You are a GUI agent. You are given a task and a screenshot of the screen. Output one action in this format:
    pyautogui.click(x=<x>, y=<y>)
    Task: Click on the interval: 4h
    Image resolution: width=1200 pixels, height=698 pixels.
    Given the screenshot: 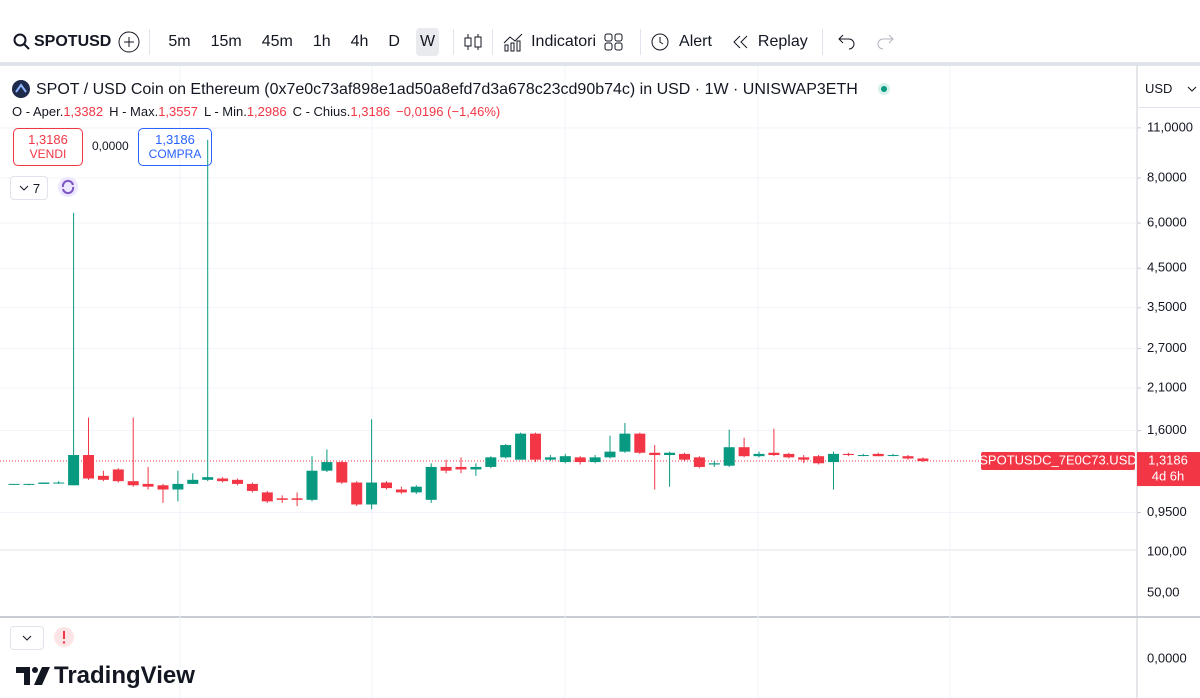 What is the action you would take?
    pyautogui.click(x=359, y=41)
    